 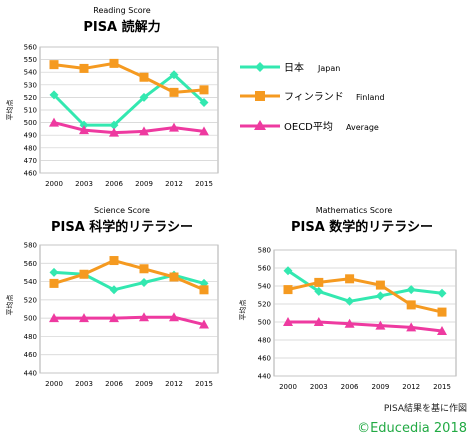 I want to click on math-point-oecd-2015, so click(x=442, y=330).